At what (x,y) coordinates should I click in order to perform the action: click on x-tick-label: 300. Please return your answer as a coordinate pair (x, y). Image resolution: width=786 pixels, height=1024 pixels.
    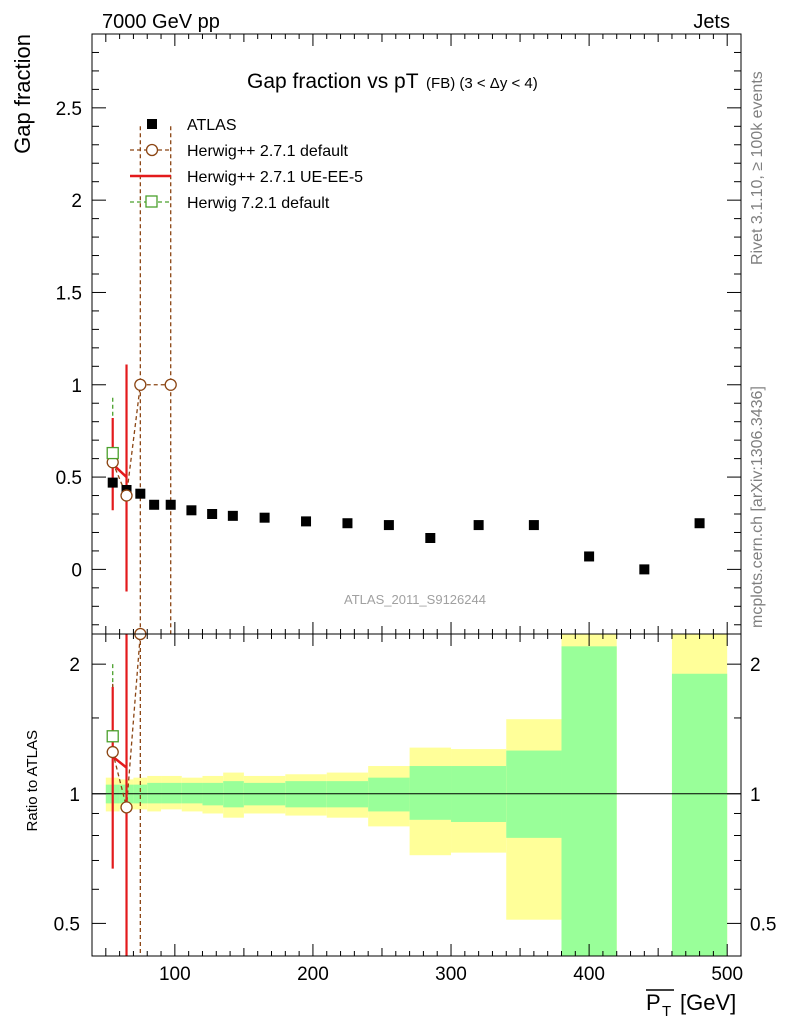
    Looking at the image, I should click on (451, 974).